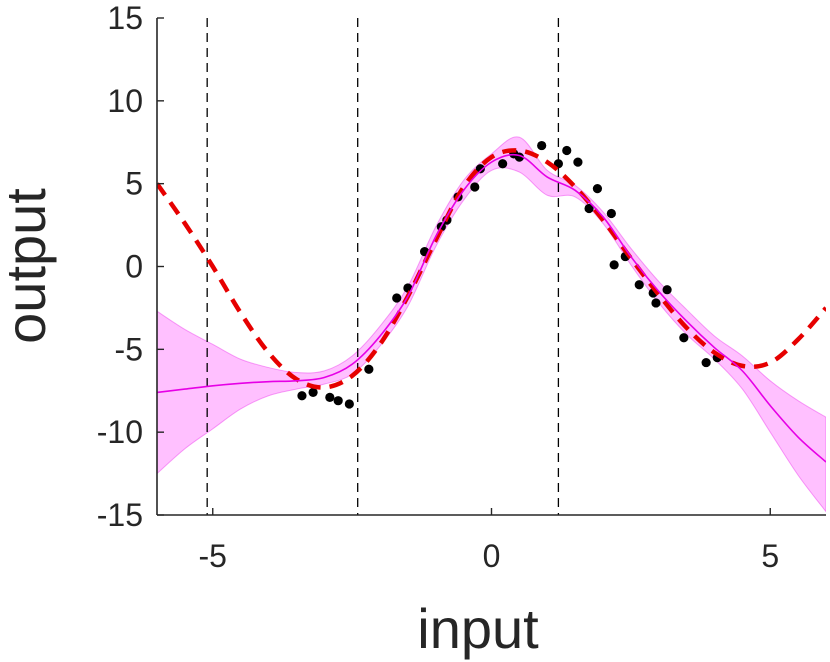 The height and width of the screenshot is (662, 830). I want to click on x-tick-label: 0, so click(492, 556).